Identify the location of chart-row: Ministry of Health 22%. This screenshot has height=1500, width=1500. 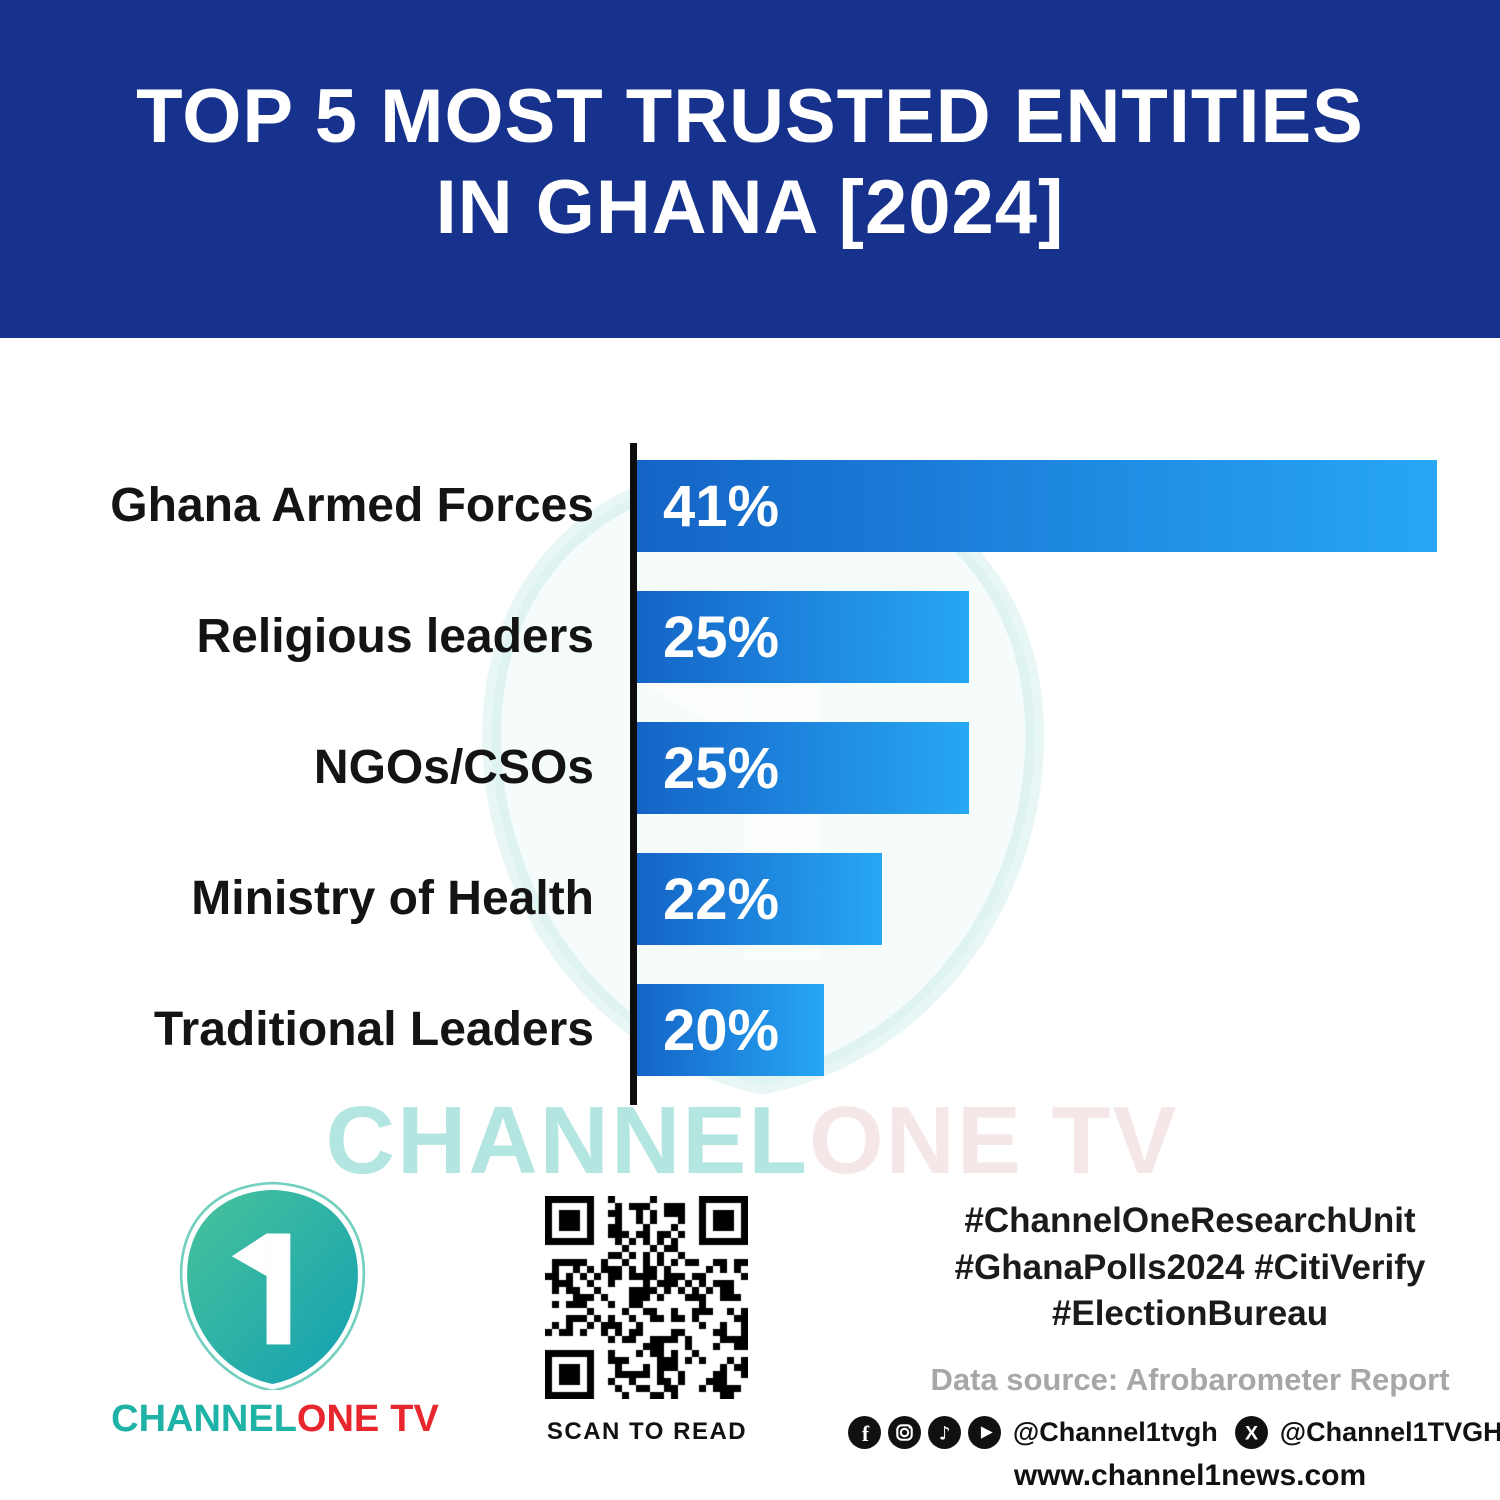
(750, 899).